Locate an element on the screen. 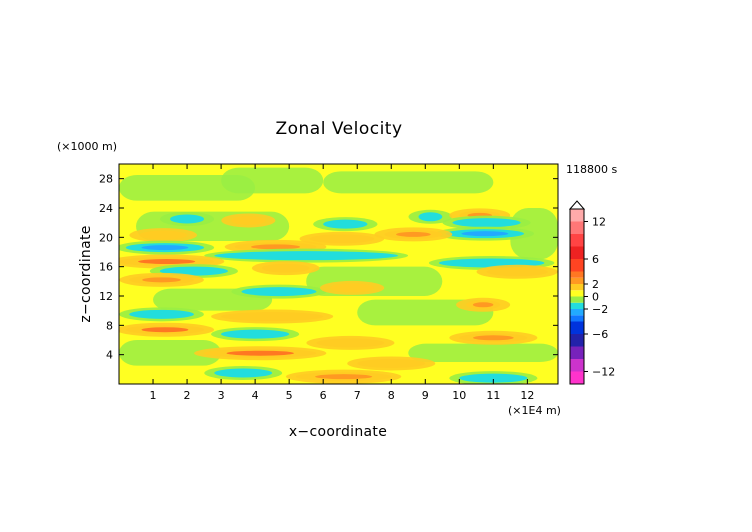 The height and width of the screenshot is (532, 752). x-tick-label: 7 is located at coordinates (357, 395).